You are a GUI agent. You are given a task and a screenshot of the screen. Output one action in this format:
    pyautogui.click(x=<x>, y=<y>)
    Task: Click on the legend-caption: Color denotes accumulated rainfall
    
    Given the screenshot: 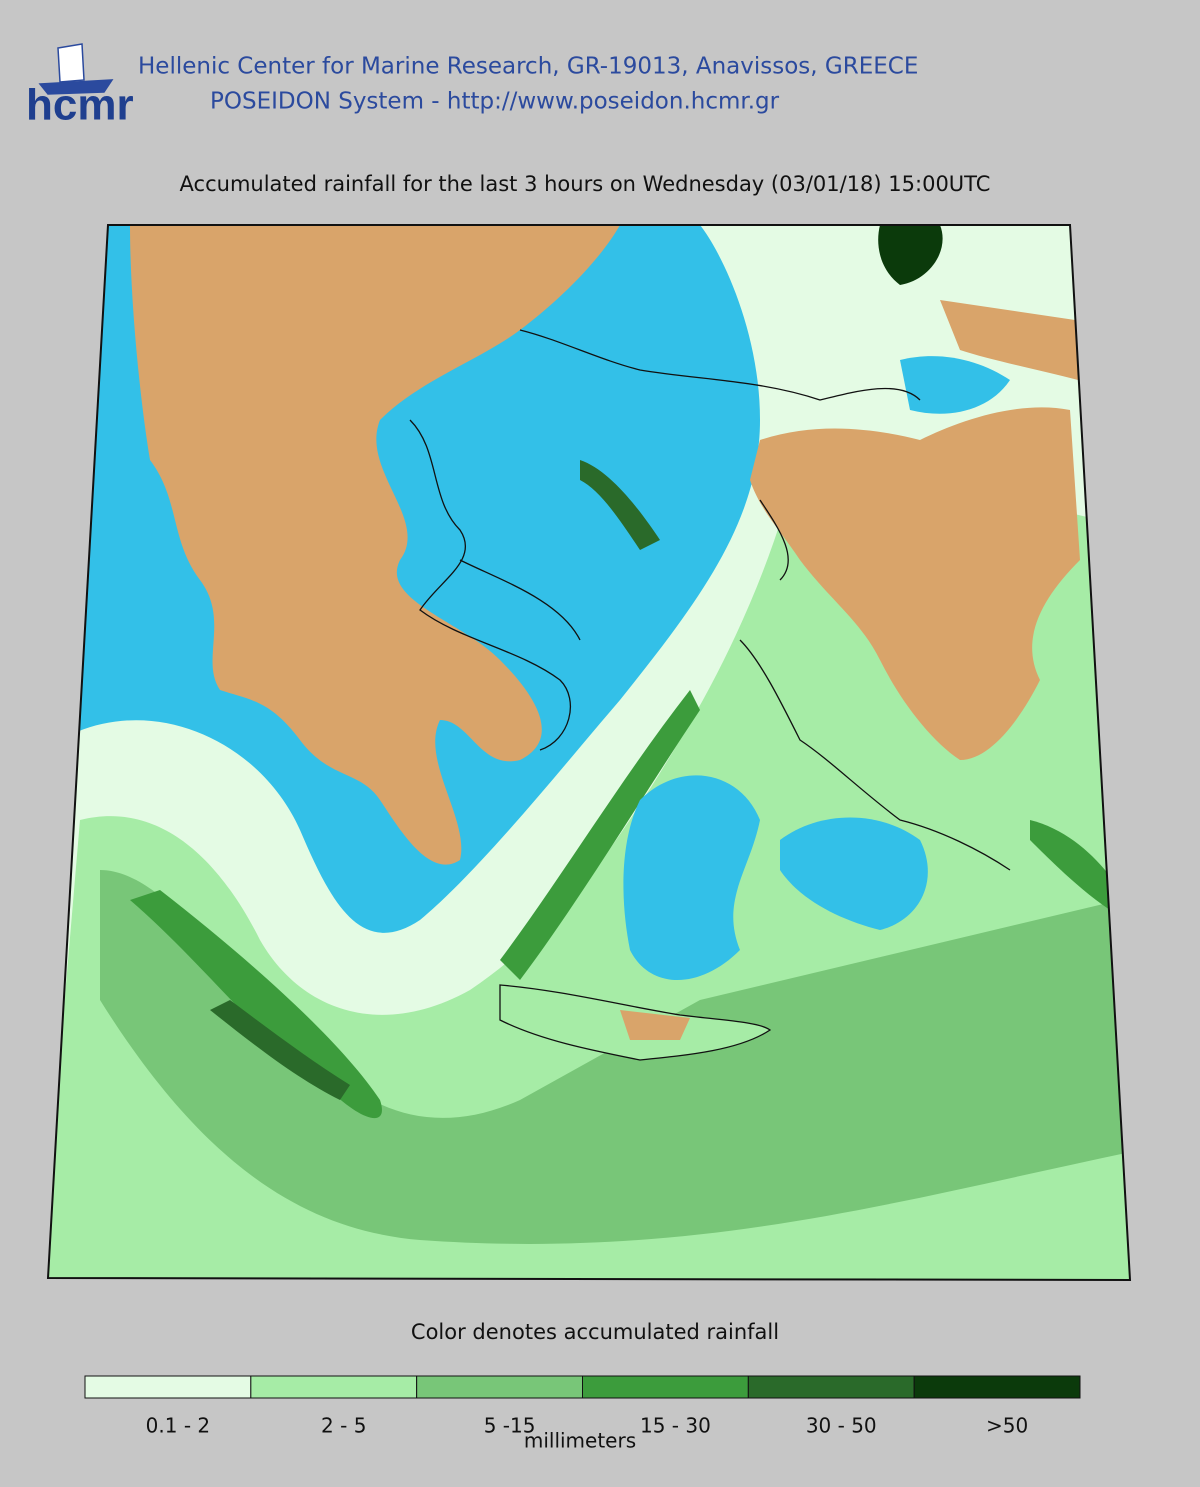 What is the action you would take?
    pyautogui.click(x=595, y=1332)
    